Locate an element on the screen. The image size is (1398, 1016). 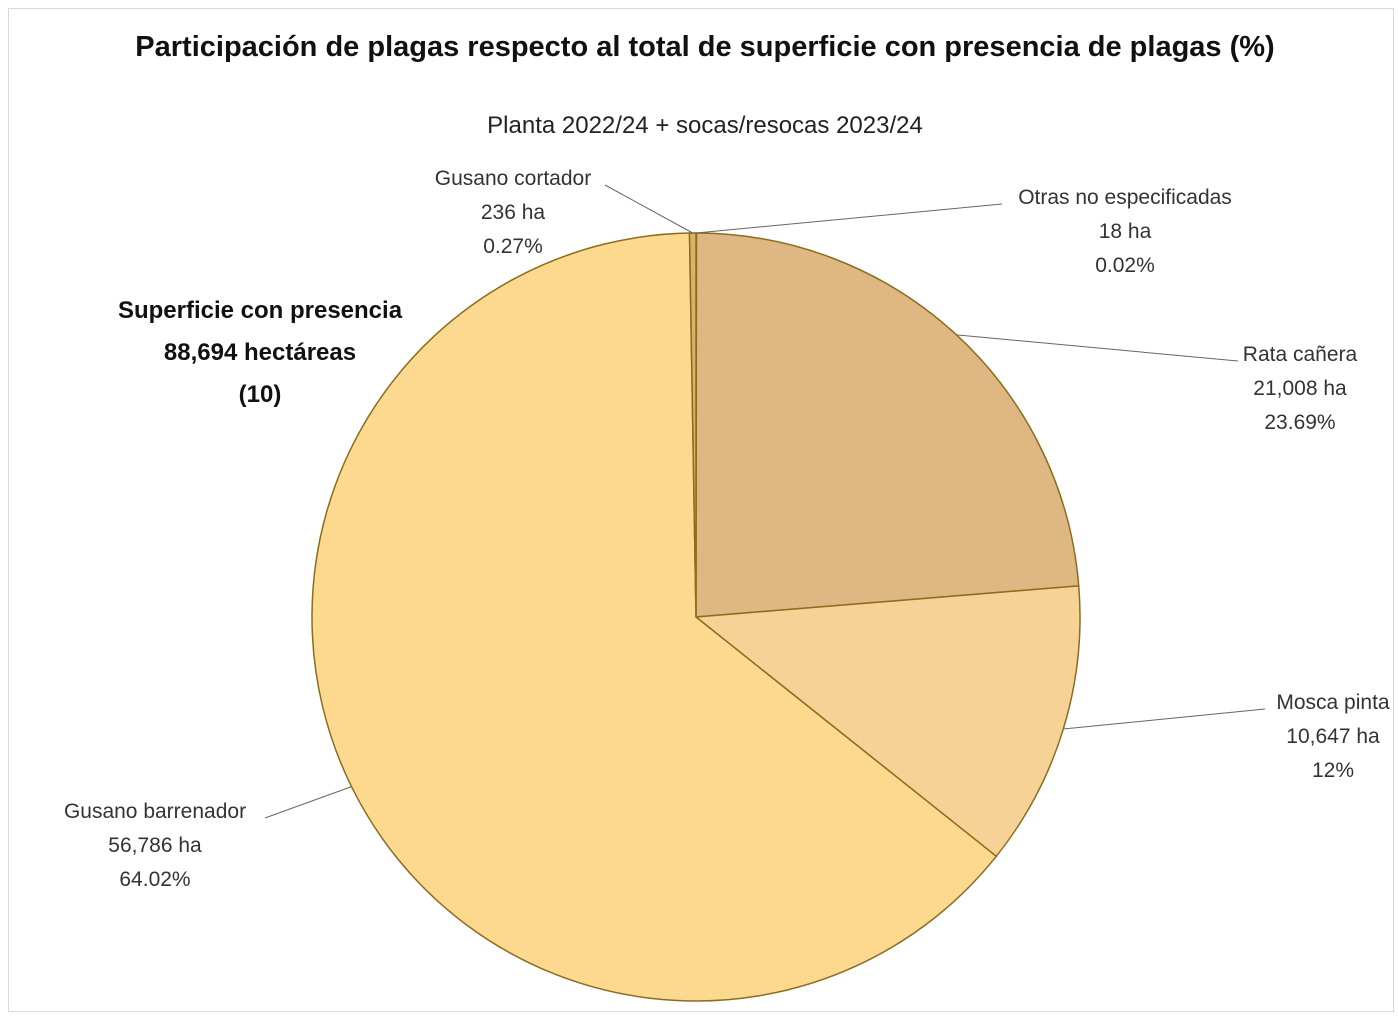
slice-label-name: Rata cañera is located at coordinates (1300, 354).